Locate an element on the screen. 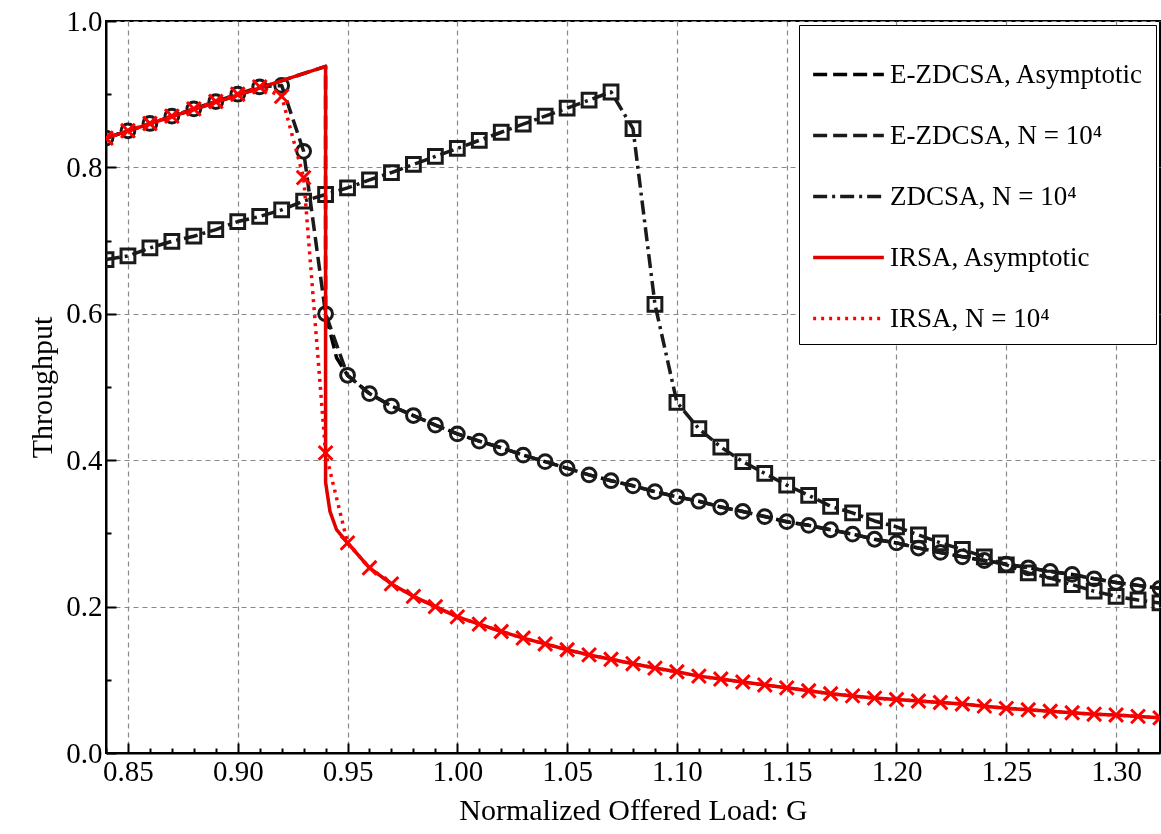  x-tick-label: 1.15 is located at coordinates (787, 770).